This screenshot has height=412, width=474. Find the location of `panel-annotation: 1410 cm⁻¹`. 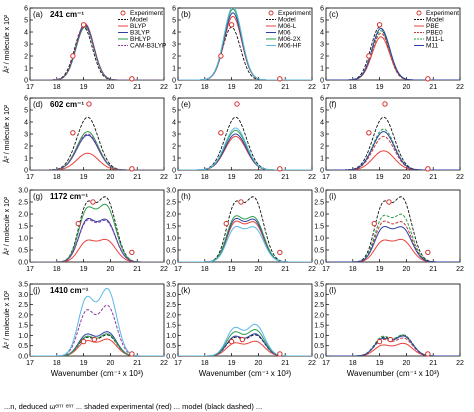

panel-annotation: 1410 cm⁻¹ is located at coordinates (69, 290).